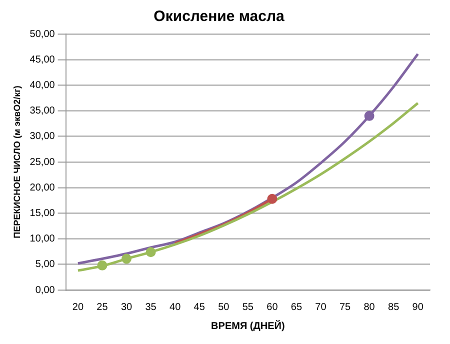  What do you see at coordinates (151, 307) in the screenshot?
I see `x-tick-label: 35` at bounding box center [151, 307].